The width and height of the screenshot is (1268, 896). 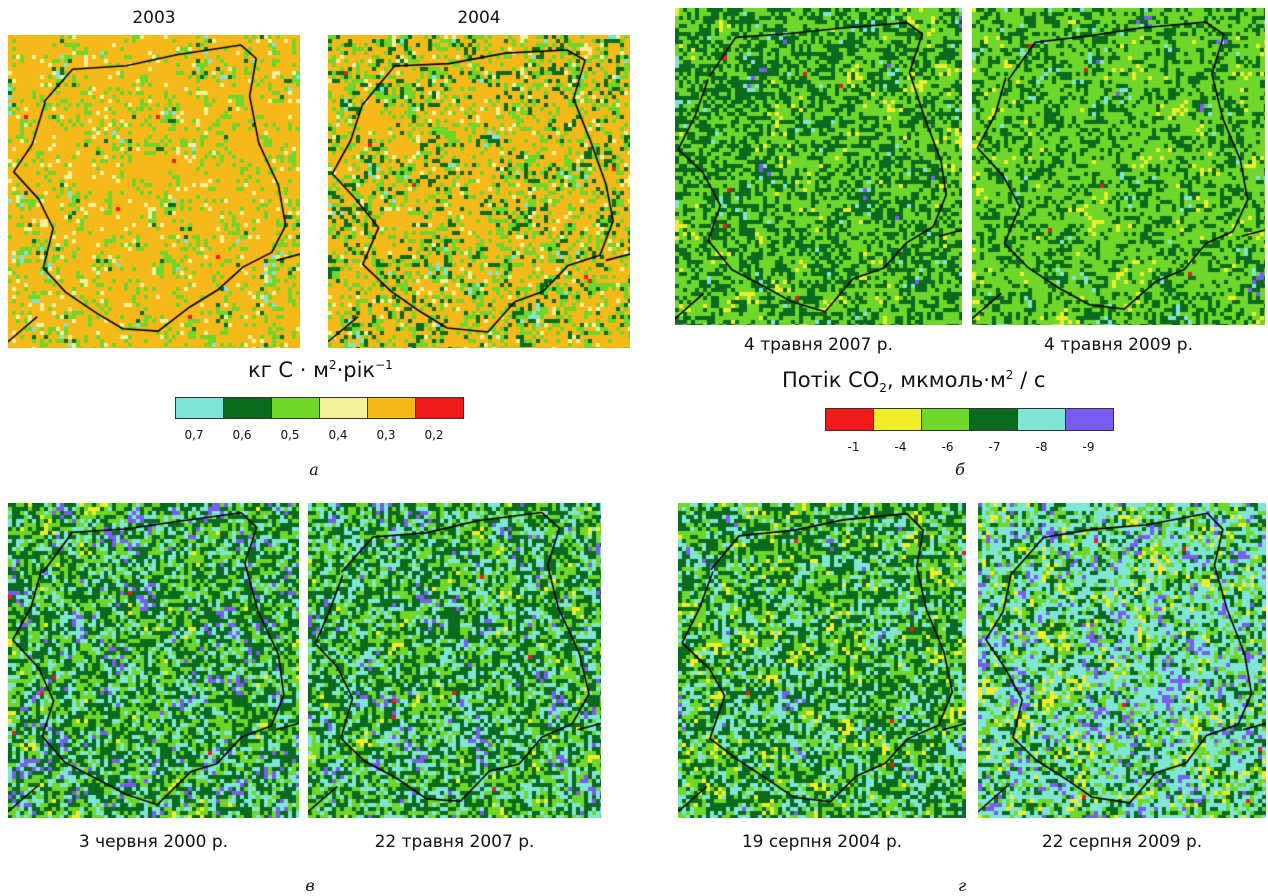 I want to click on legend-value: 0,4, so click(x=338, y=435).